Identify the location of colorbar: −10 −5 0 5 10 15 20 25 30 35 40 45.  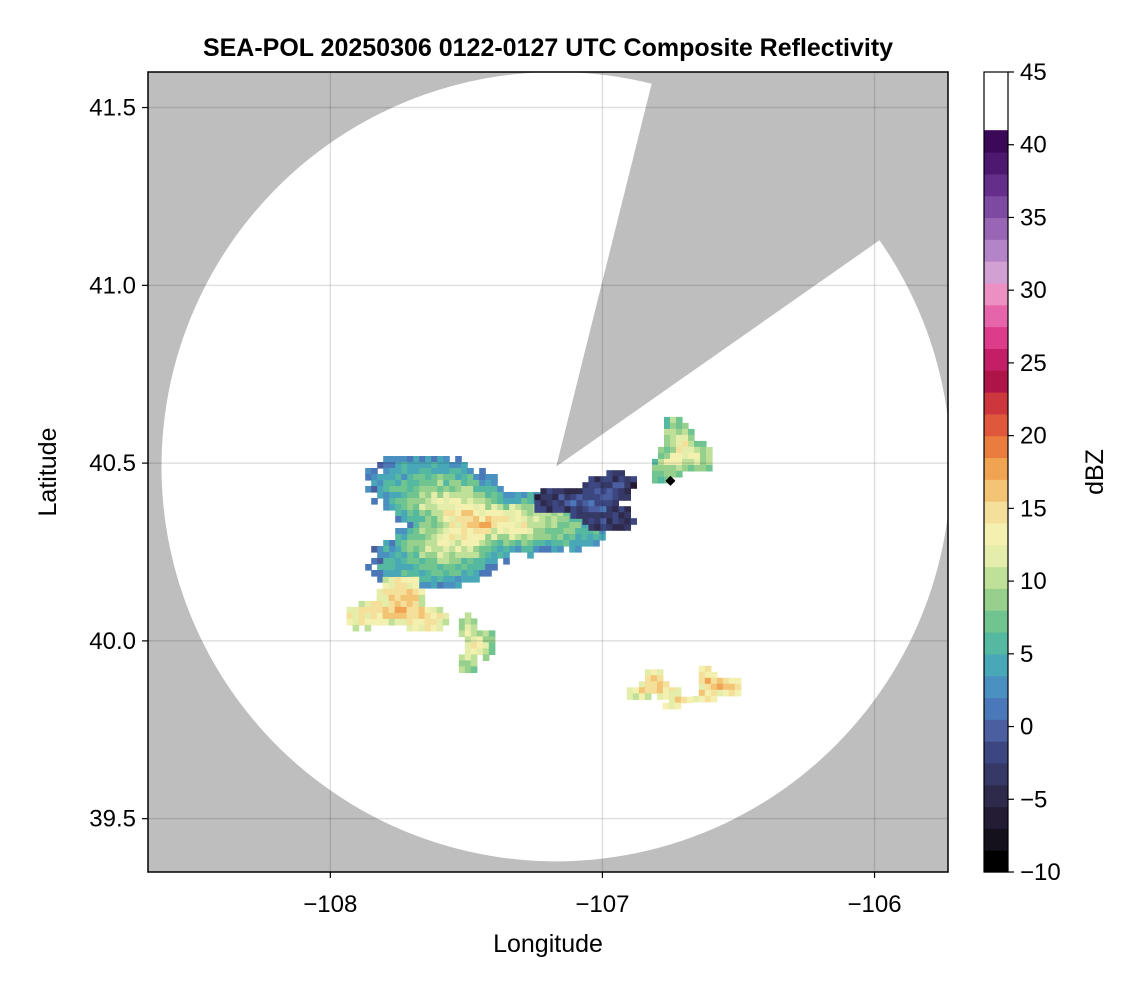
(1022, 472).